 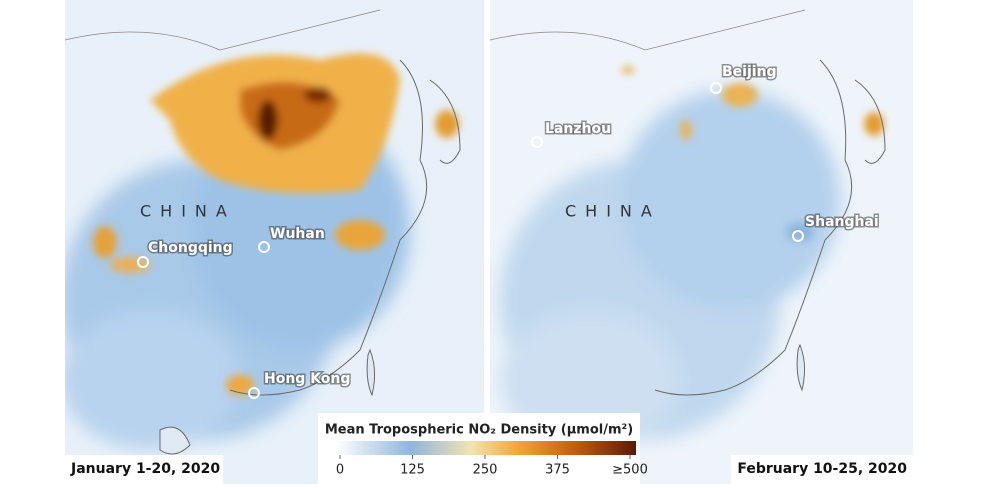 What do you see at coordinates (190, 248) in the screenshot?
I see `city-label: Chongqing` at bounding box center [190, 248].